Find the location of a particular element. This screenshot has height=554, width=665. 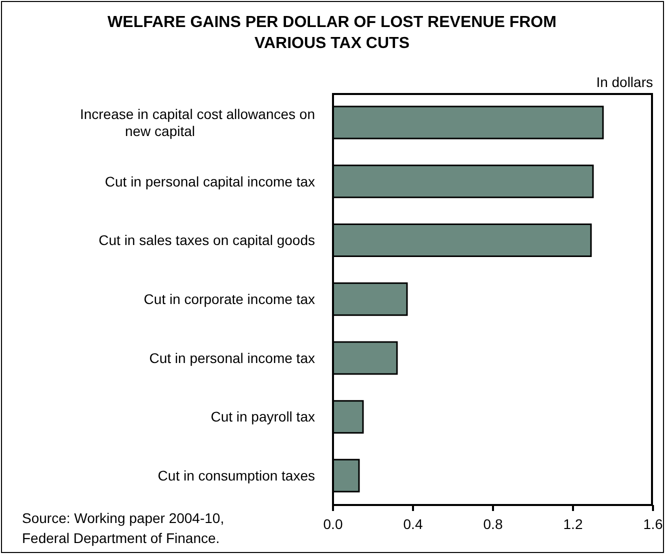

y-tick-label: Increase in capital cost allowances on new capital is located at coordinates (197, 122).